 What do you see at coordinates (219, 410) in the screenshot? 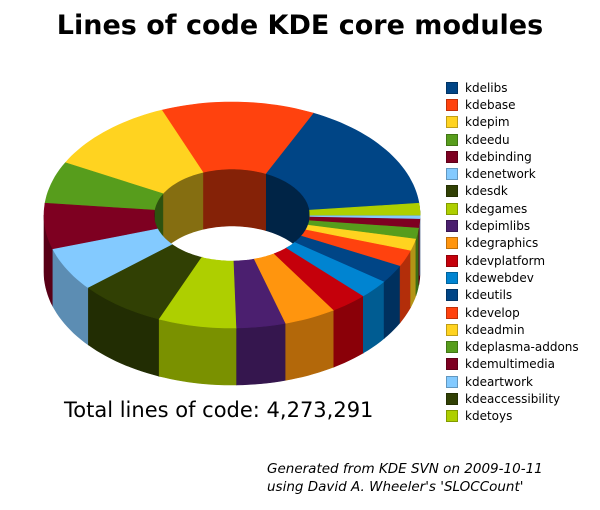
I see `total-lines-label: Total lines of code: 4,273,291` at bounding box center [219, 410].